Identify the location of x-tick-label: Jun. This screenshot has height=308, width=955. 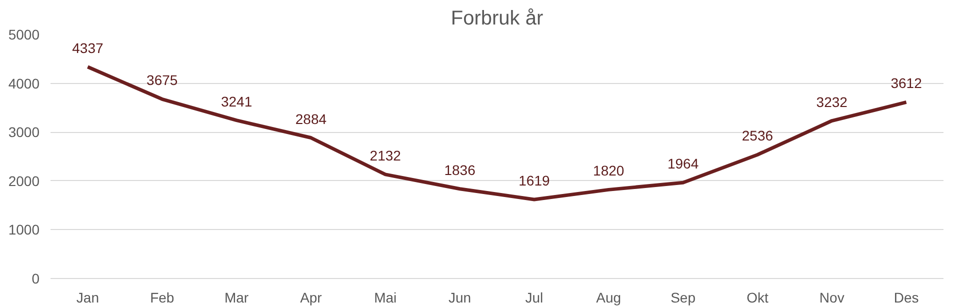
(460, 298).